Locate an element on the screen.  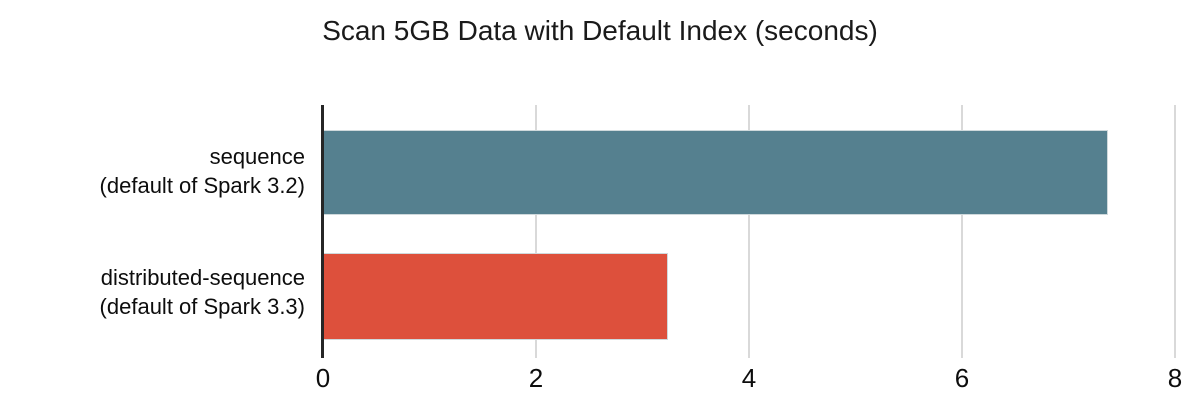
x-tick-2: 2 is located at coordinates (536, 378).